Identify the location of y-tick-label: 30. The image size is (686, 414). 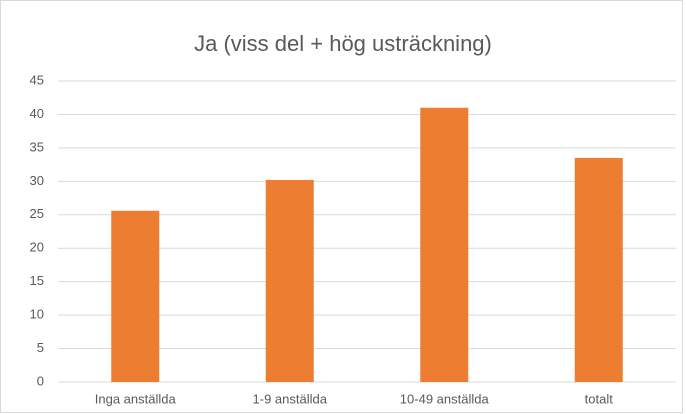
(37, 180).